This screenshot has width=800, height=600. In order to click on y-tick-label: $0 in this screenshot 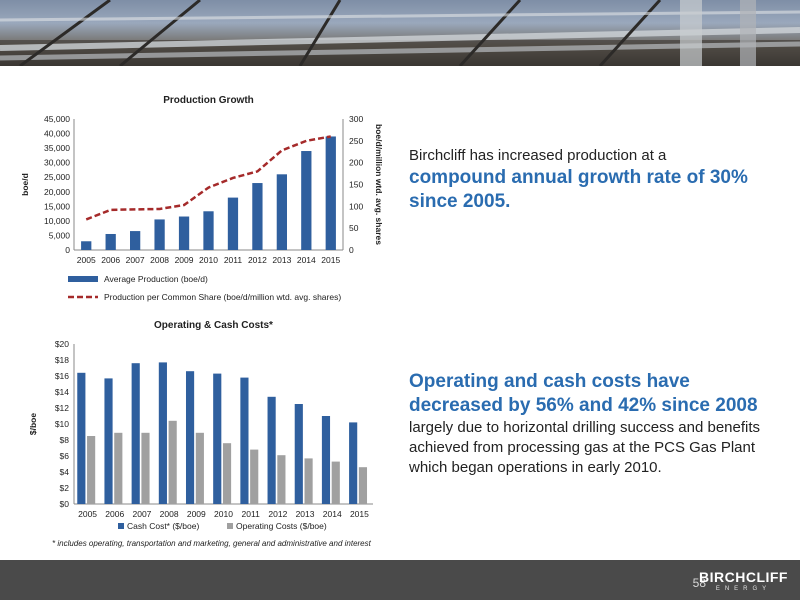, I will do `click(65, 504)`.